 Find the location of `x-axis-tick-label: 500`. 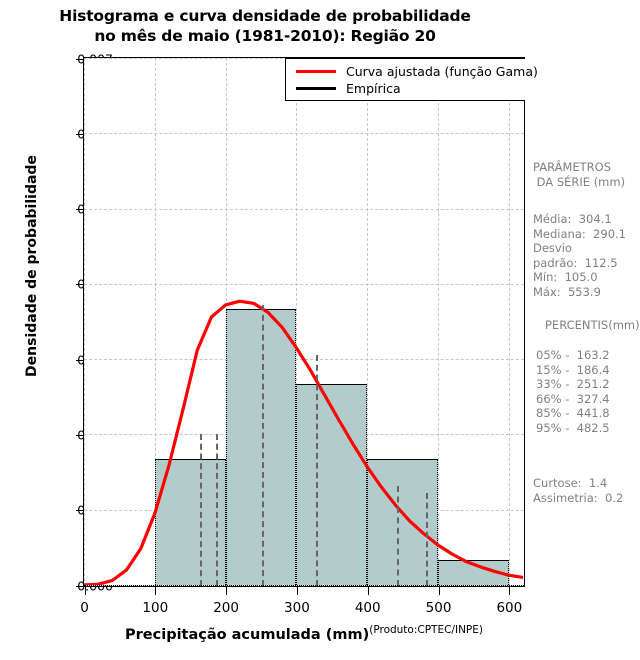

x-axis-tick-label: 500 is located at coordinates (438, 608).